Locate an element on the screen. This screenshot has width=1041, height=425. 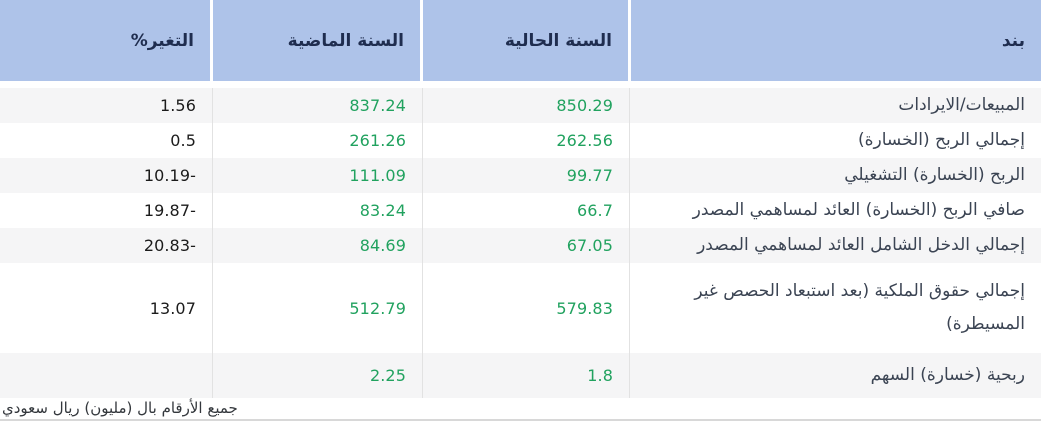
current-year-value: 67.05 is located at coordinates (525, 245).